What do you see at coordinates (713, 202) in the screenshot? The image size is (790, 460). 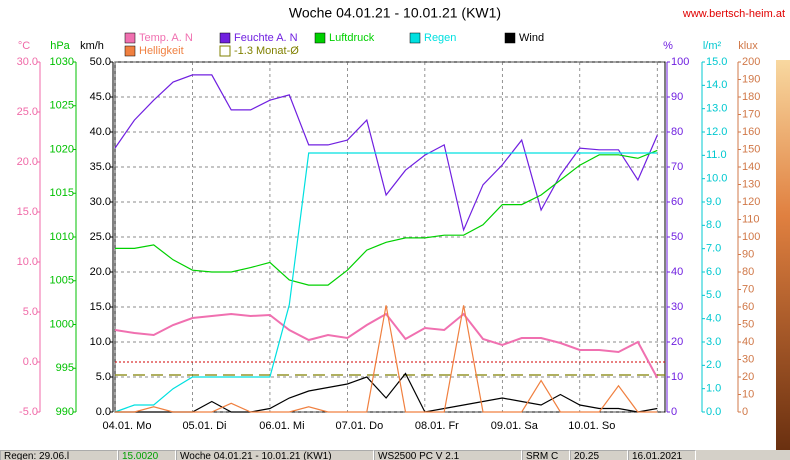 I see `y-tick-label: 9.0` at bounding box center [713, 202].